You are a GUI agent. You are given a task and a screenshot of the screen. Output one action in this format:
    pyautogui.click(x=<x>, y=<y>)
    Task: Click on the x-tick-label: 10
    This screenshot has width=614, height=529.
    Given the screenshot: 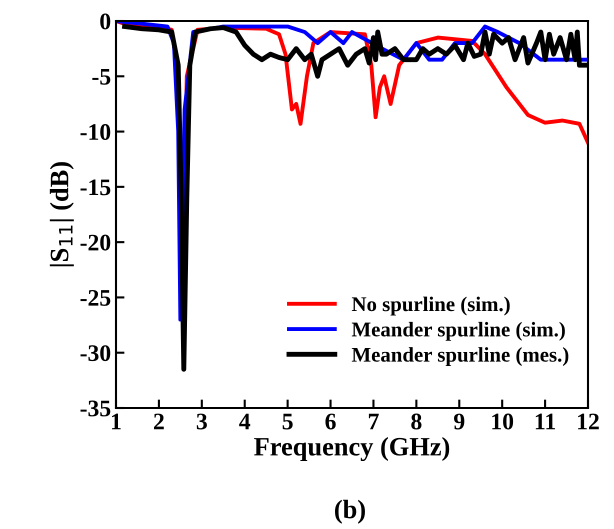 What is the action you would take?
    pyautogui.click(x=503, y=422)
    